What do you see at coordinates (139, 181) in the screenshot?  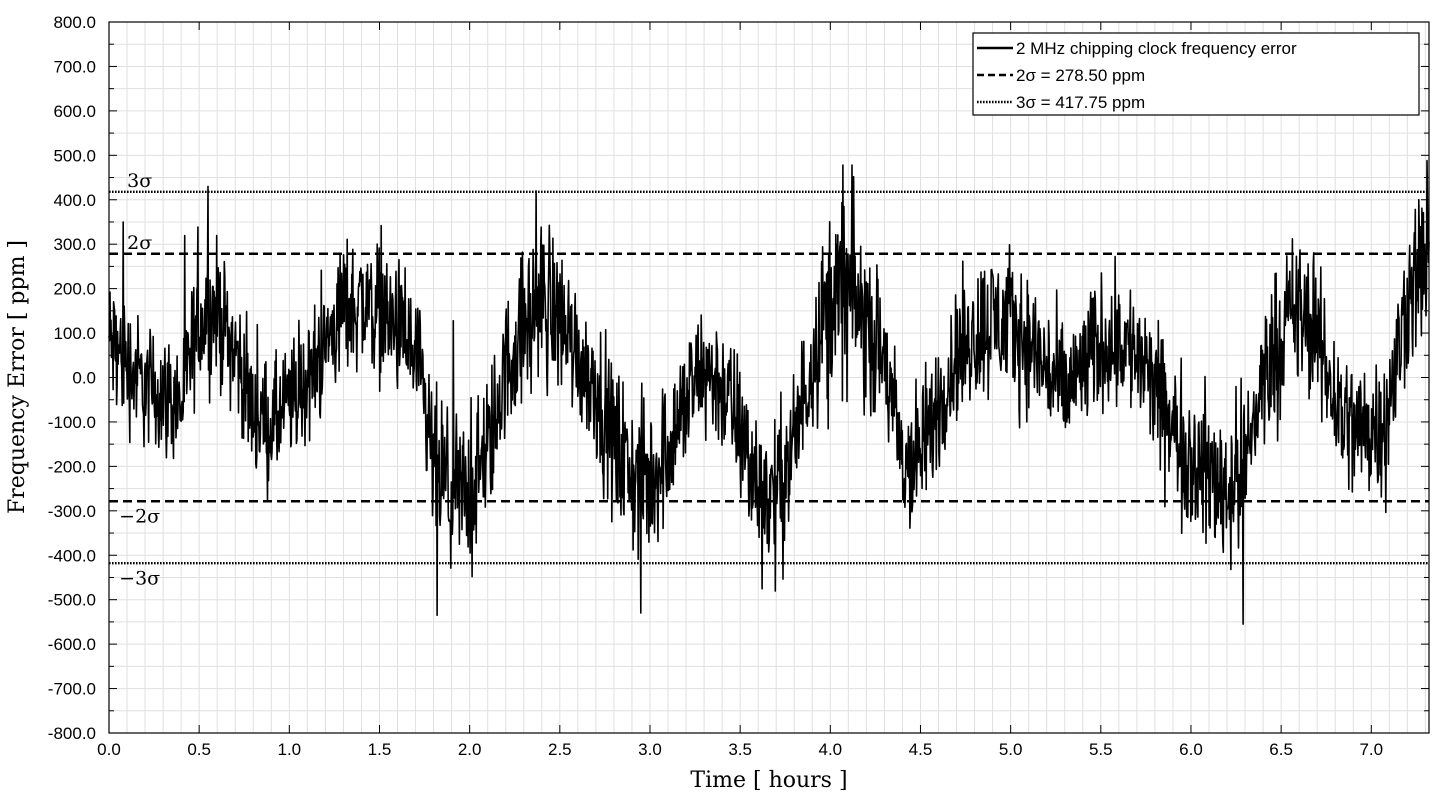 I see `sigma-annotation: 3σ` at bounding box center [139, 181].